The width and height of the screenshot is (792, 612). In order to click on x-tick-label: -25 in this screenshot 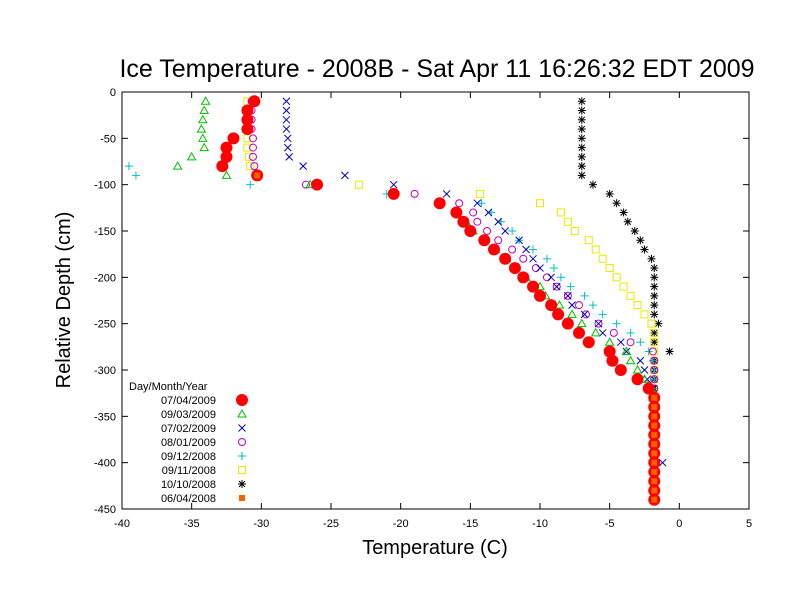, I will do `click(331, 524)`.